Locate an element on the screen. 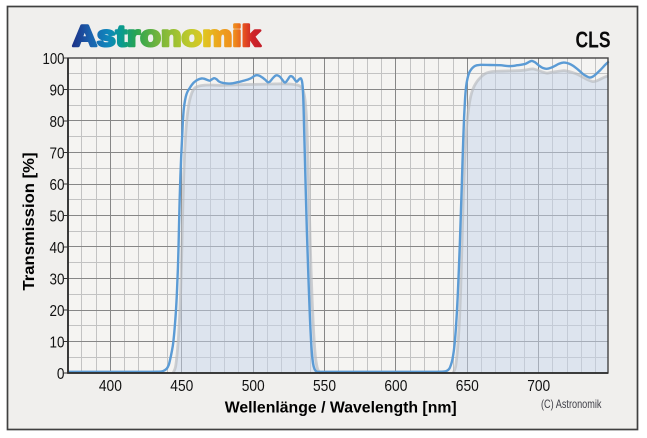 The height and width of the screenshot is (438, 647). svg-text: 70 is located at coordinates (57, 154).